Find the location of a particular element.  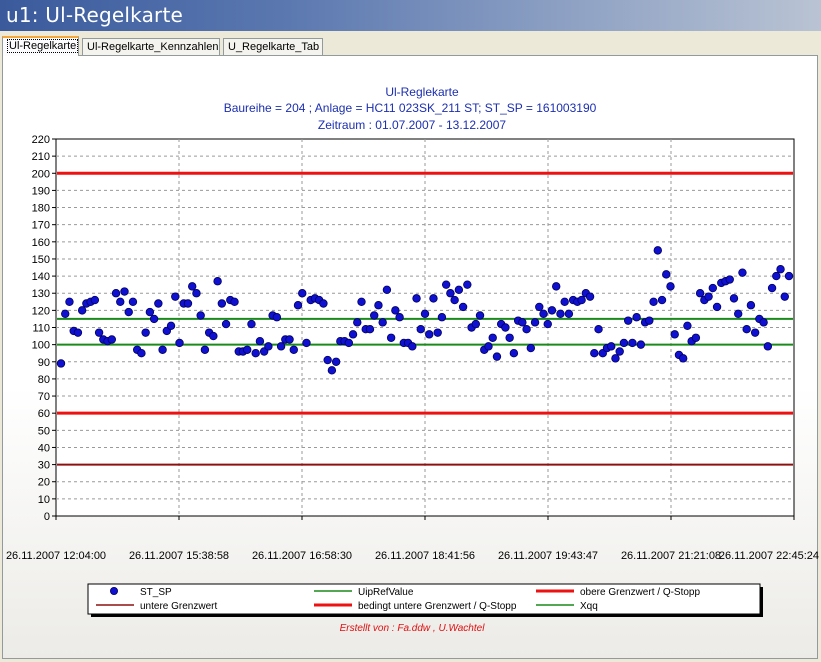

y-tick-label: 80 is located at coordinates (44, 380).